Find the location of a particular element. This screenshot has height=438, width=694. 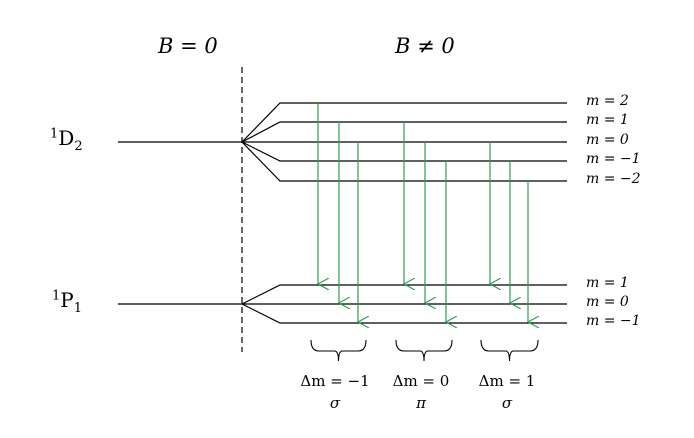

lower-sublevel-label: m = 0 is located at coordinates (607, 302).